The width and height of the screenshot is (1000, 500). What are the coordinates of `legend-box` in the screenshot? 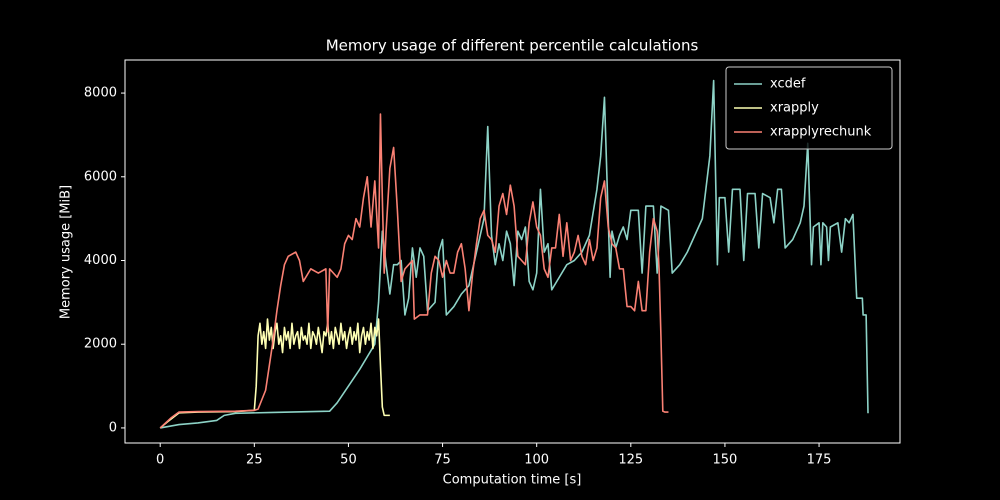 It's located at (809, 108).